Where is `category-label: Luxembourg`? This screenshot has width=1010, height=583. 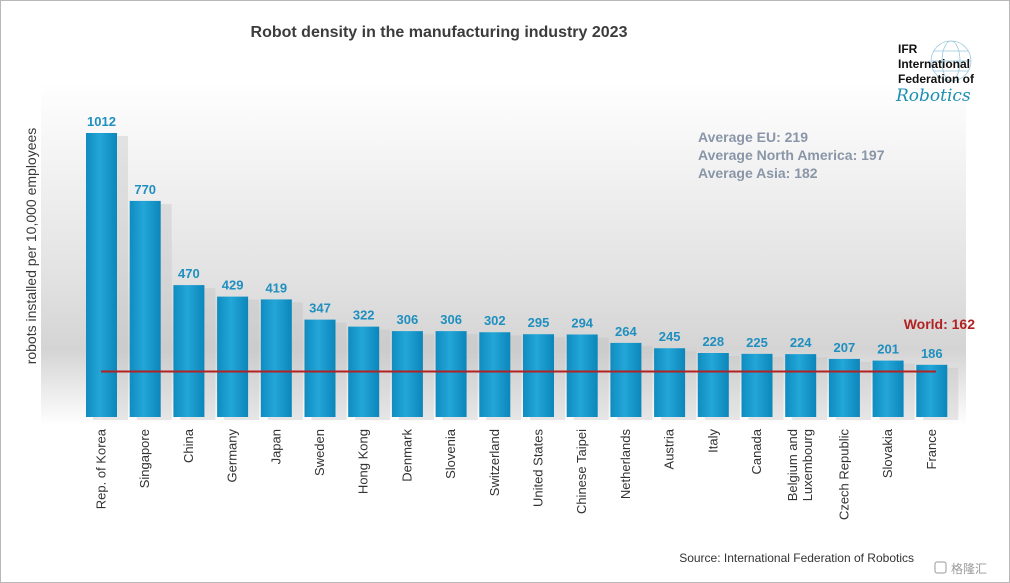
category-label: Luxembourg is located at coordinates (807, 465).